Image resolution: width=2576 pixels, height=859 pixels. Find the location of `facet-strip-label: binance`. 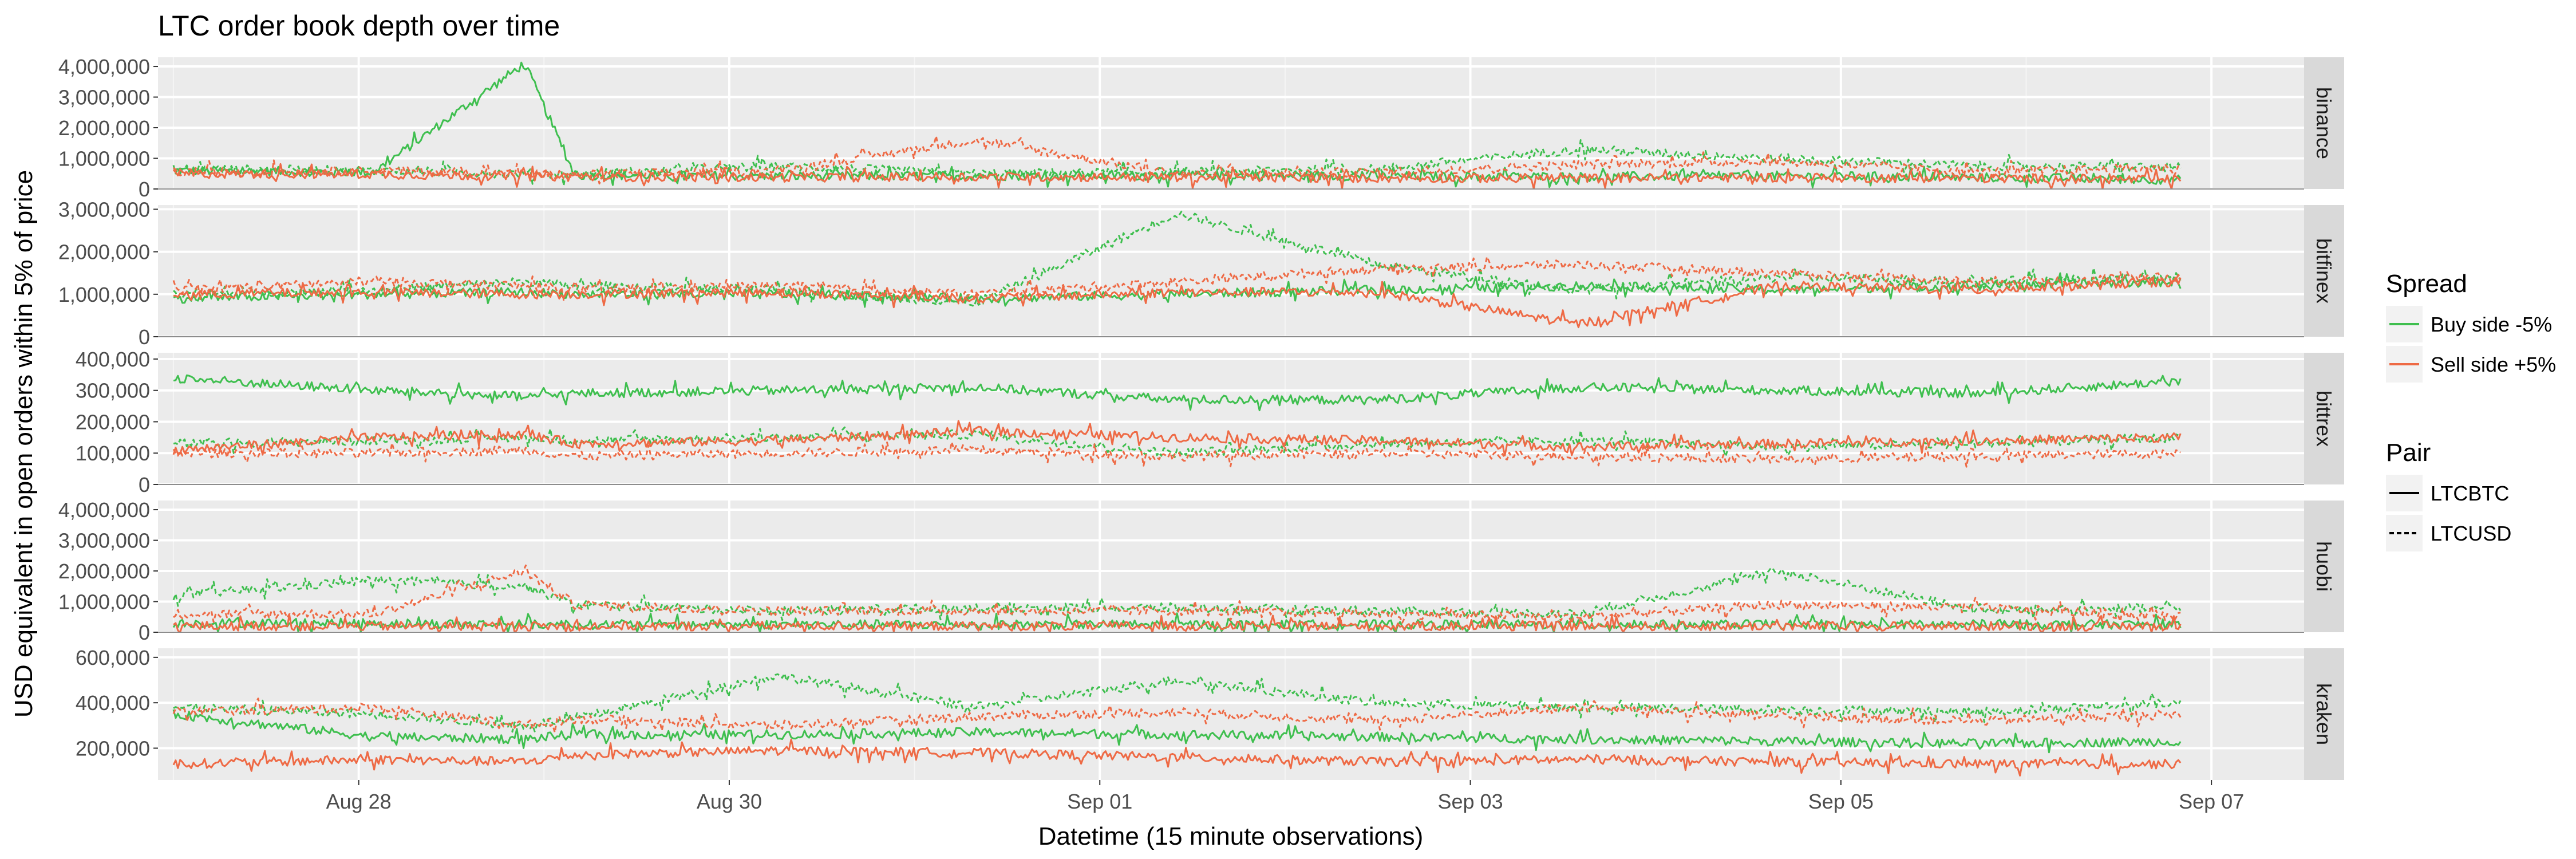

facet-strip-label: binance is located at coordinates (2324, 123).